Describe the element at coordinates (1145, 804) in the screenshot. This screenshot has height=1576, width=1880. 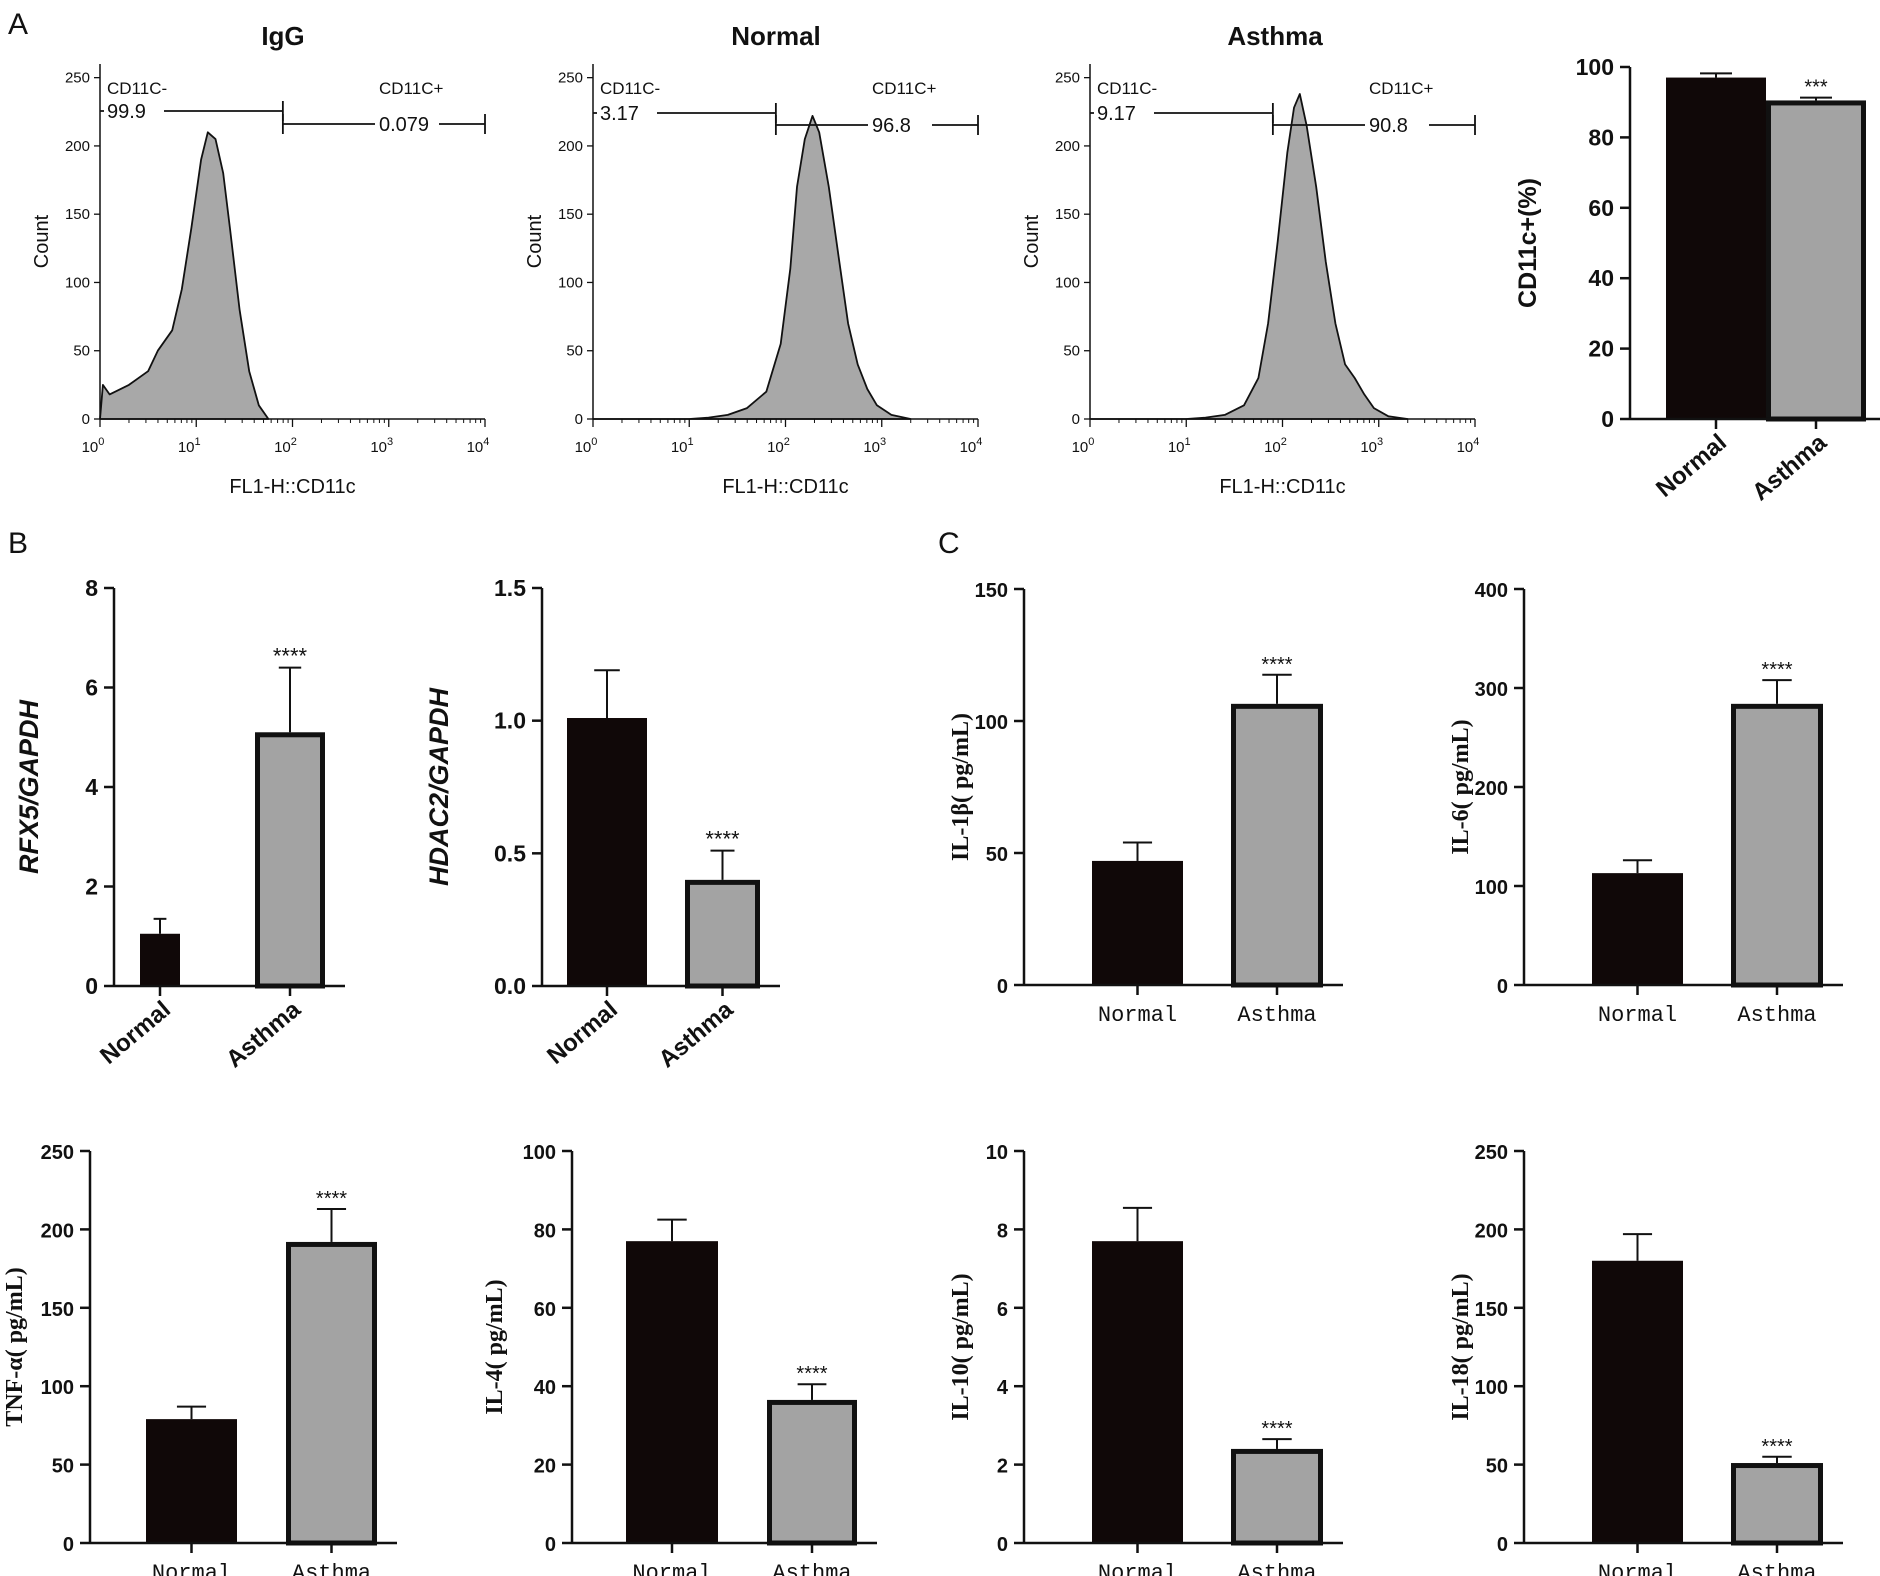
I see `bar-chart-il1b: **** 0 50 100 150 Normal Asthma IL-1β( pg/mL)` at that location.